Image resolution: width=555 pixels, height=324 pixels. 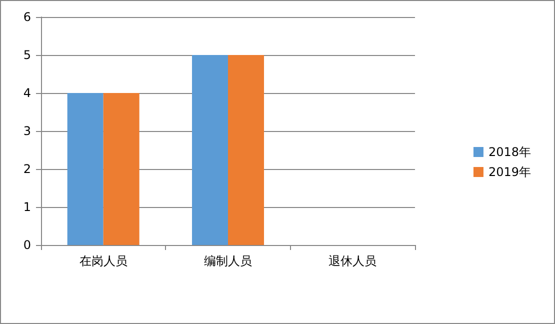 What do you see at coordinates (510, 152) in the screenshot?
I see `legend-label: 2018年` at bounding box center [510, 152].